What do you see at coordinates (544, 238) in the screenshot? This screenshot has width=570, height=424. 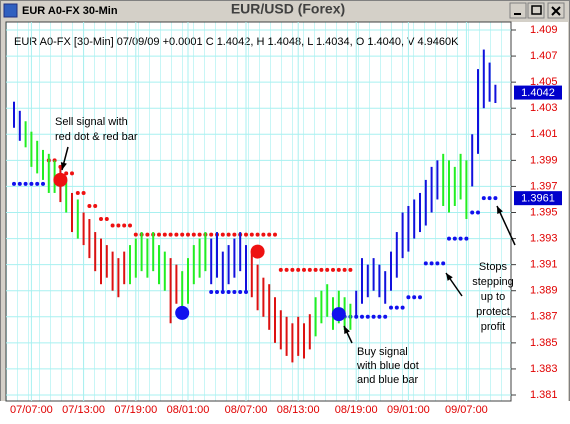 I see `y-tick-label: 1.393` at bounding box center [544, 238].